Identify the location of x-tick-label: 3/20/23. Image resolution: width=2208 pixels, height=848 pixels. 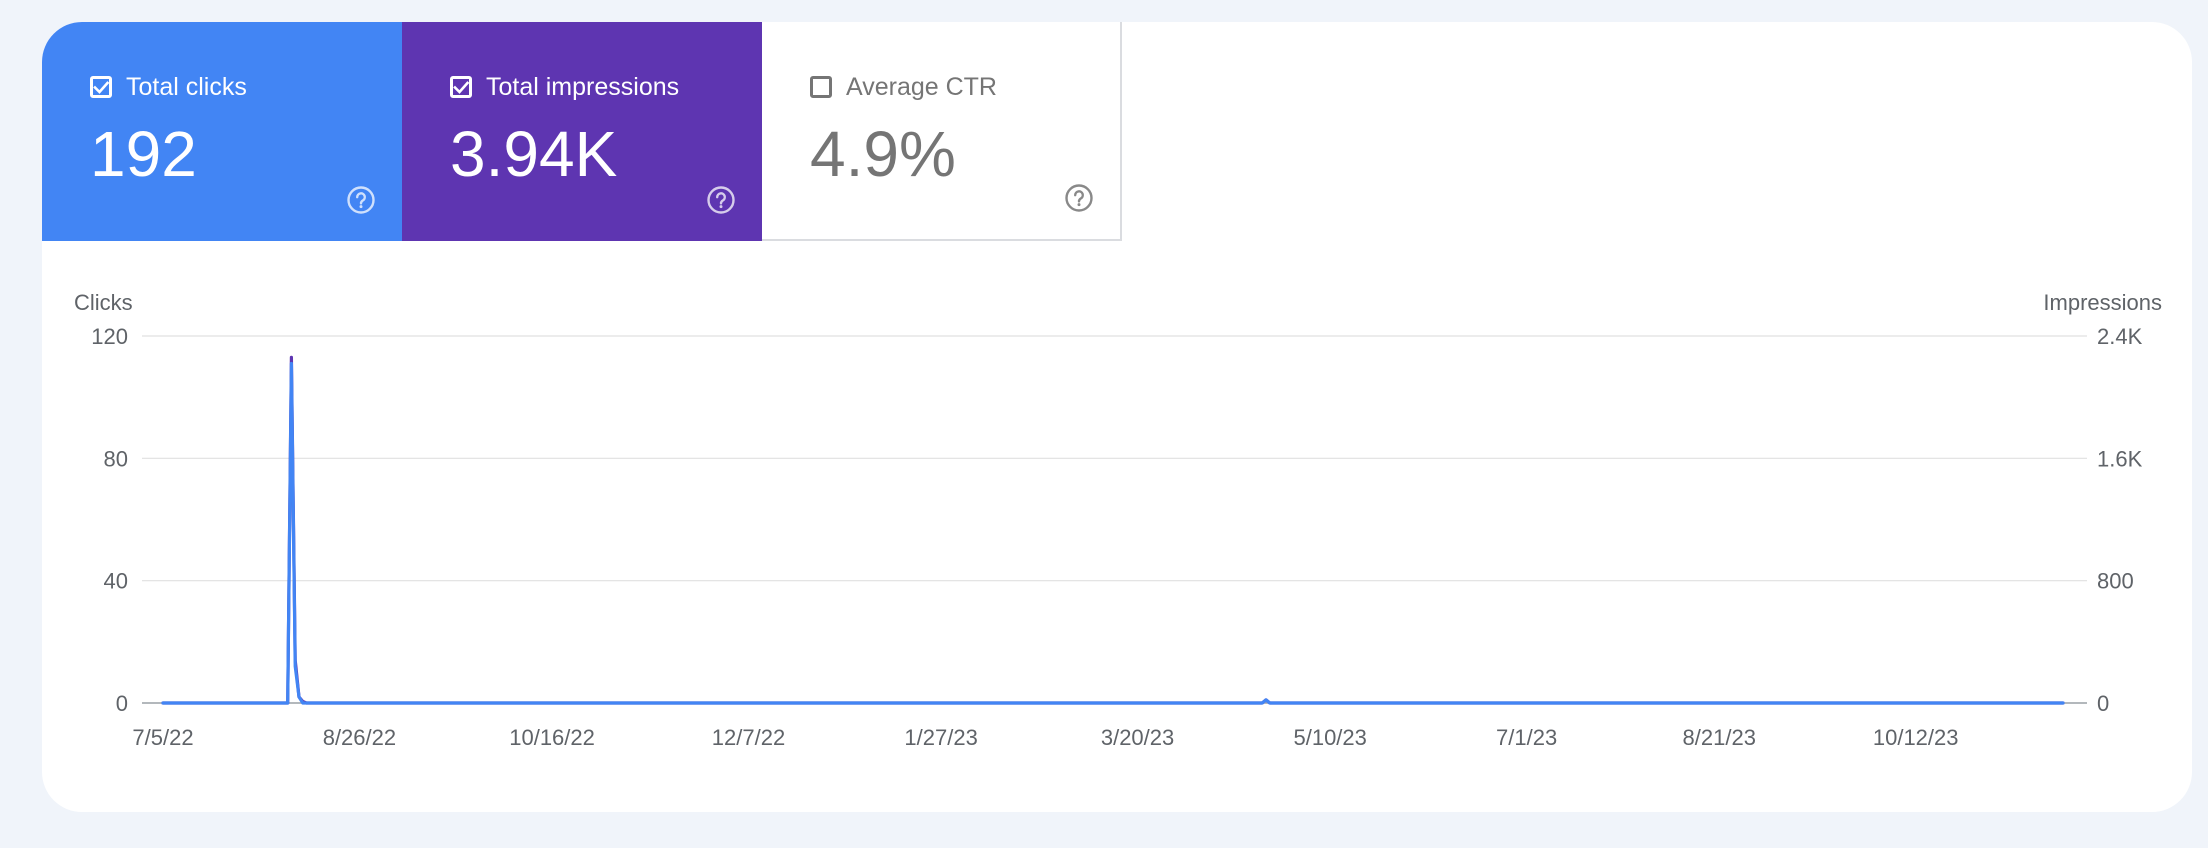
(1137, 737).